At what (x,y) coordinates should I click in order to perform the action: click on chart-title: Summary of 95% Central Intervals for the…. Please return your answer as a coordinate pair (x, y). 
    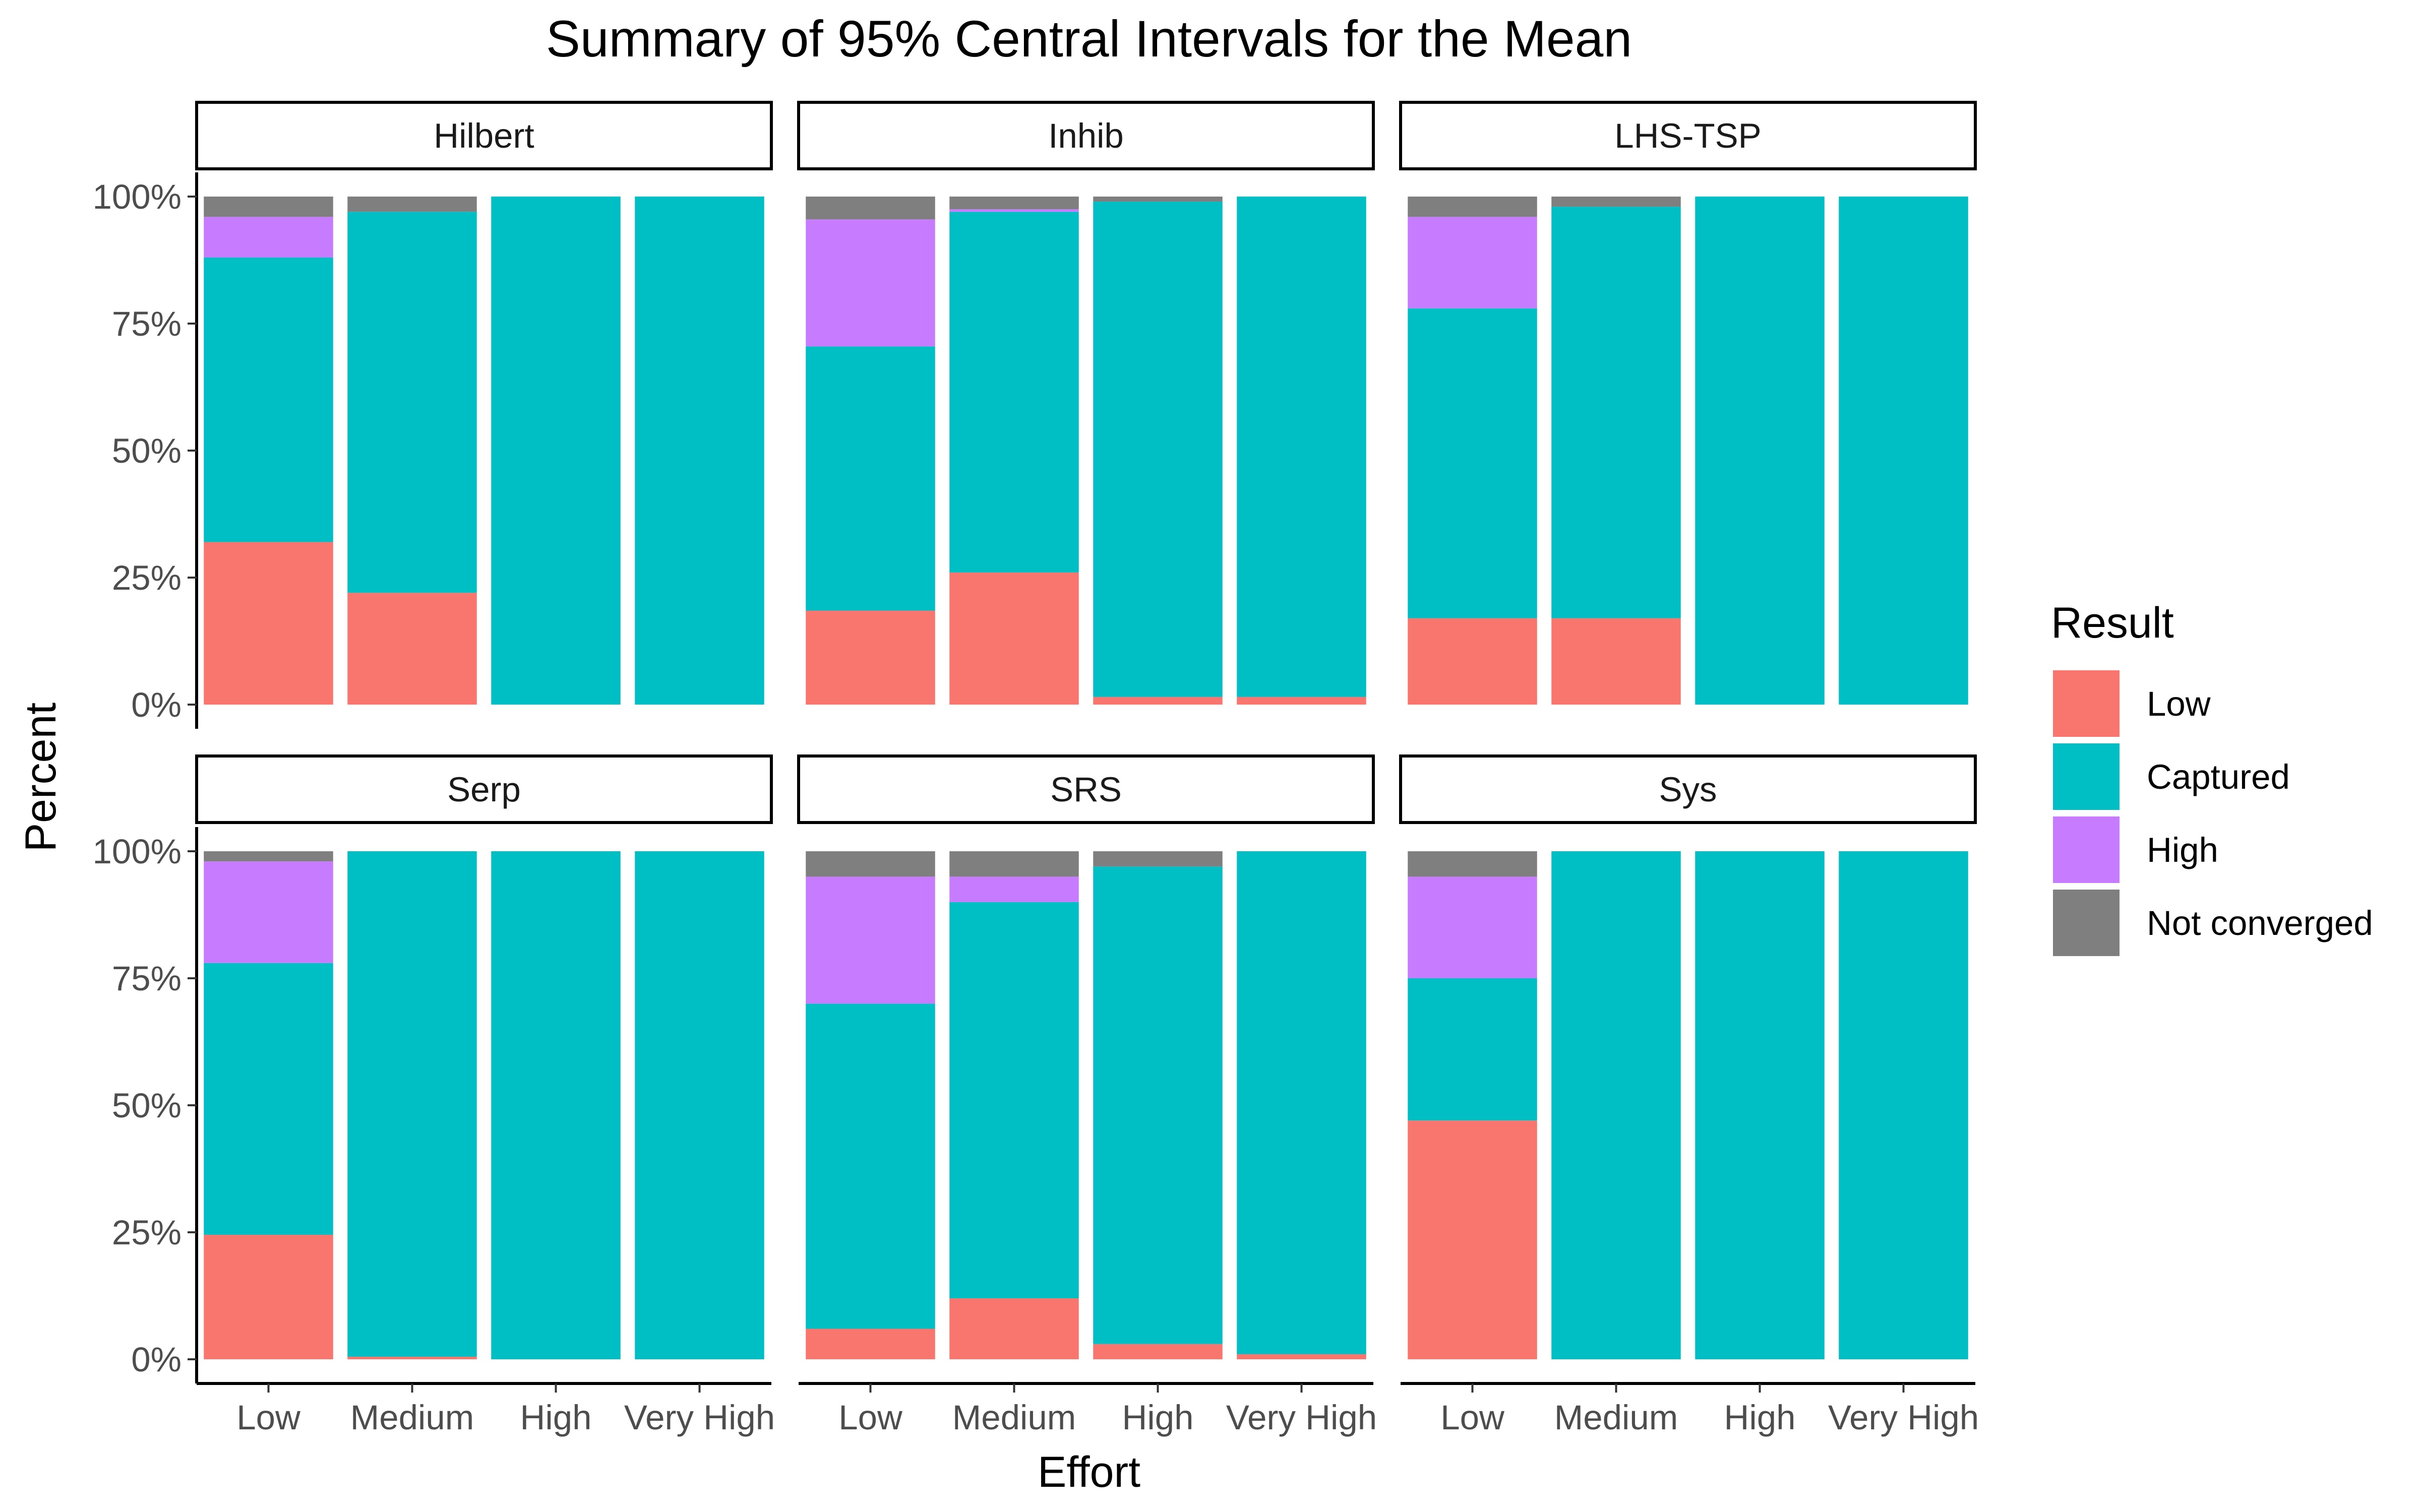
    Looking at the image, I should click on (1089, 39).